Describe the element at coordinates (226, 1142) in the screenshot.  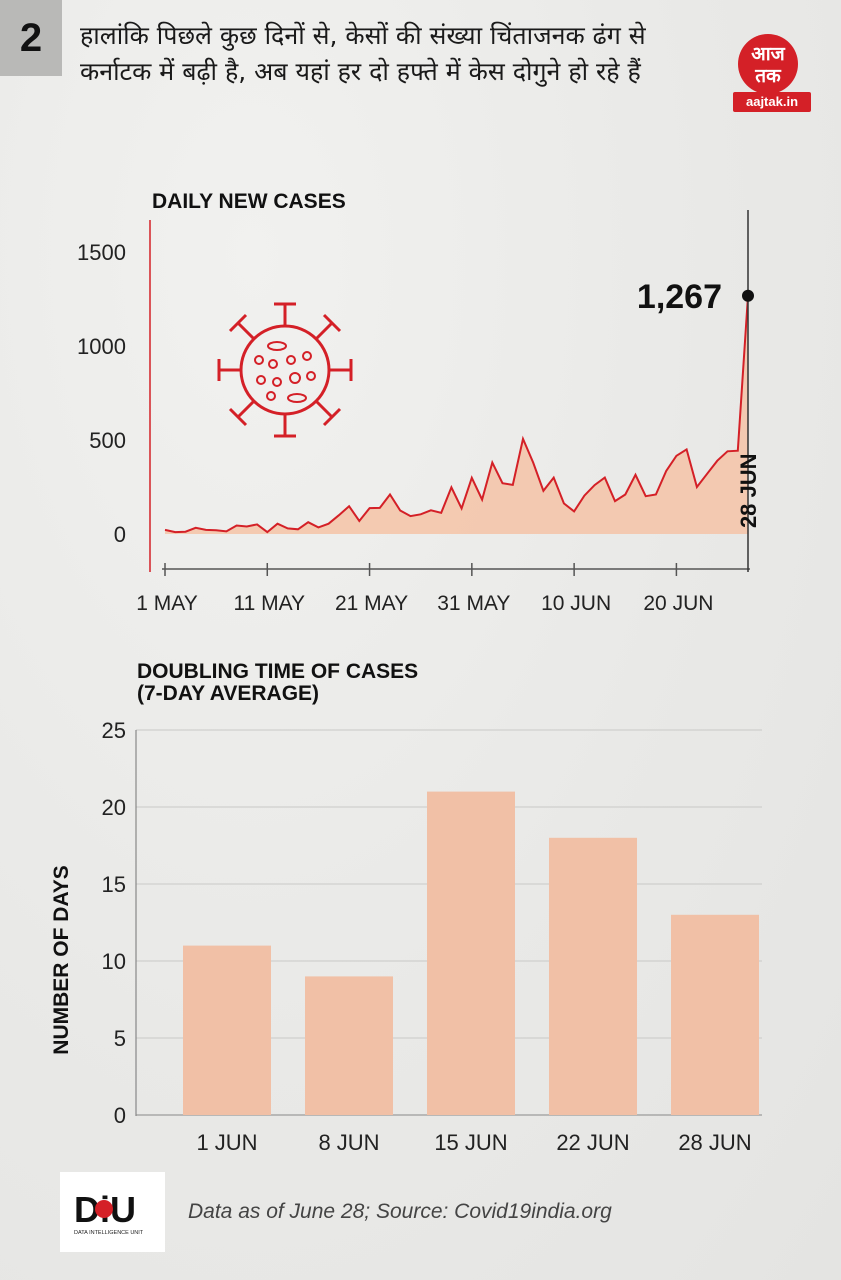
I see `chart2-x-tick-label: 1 JUN` at that location.